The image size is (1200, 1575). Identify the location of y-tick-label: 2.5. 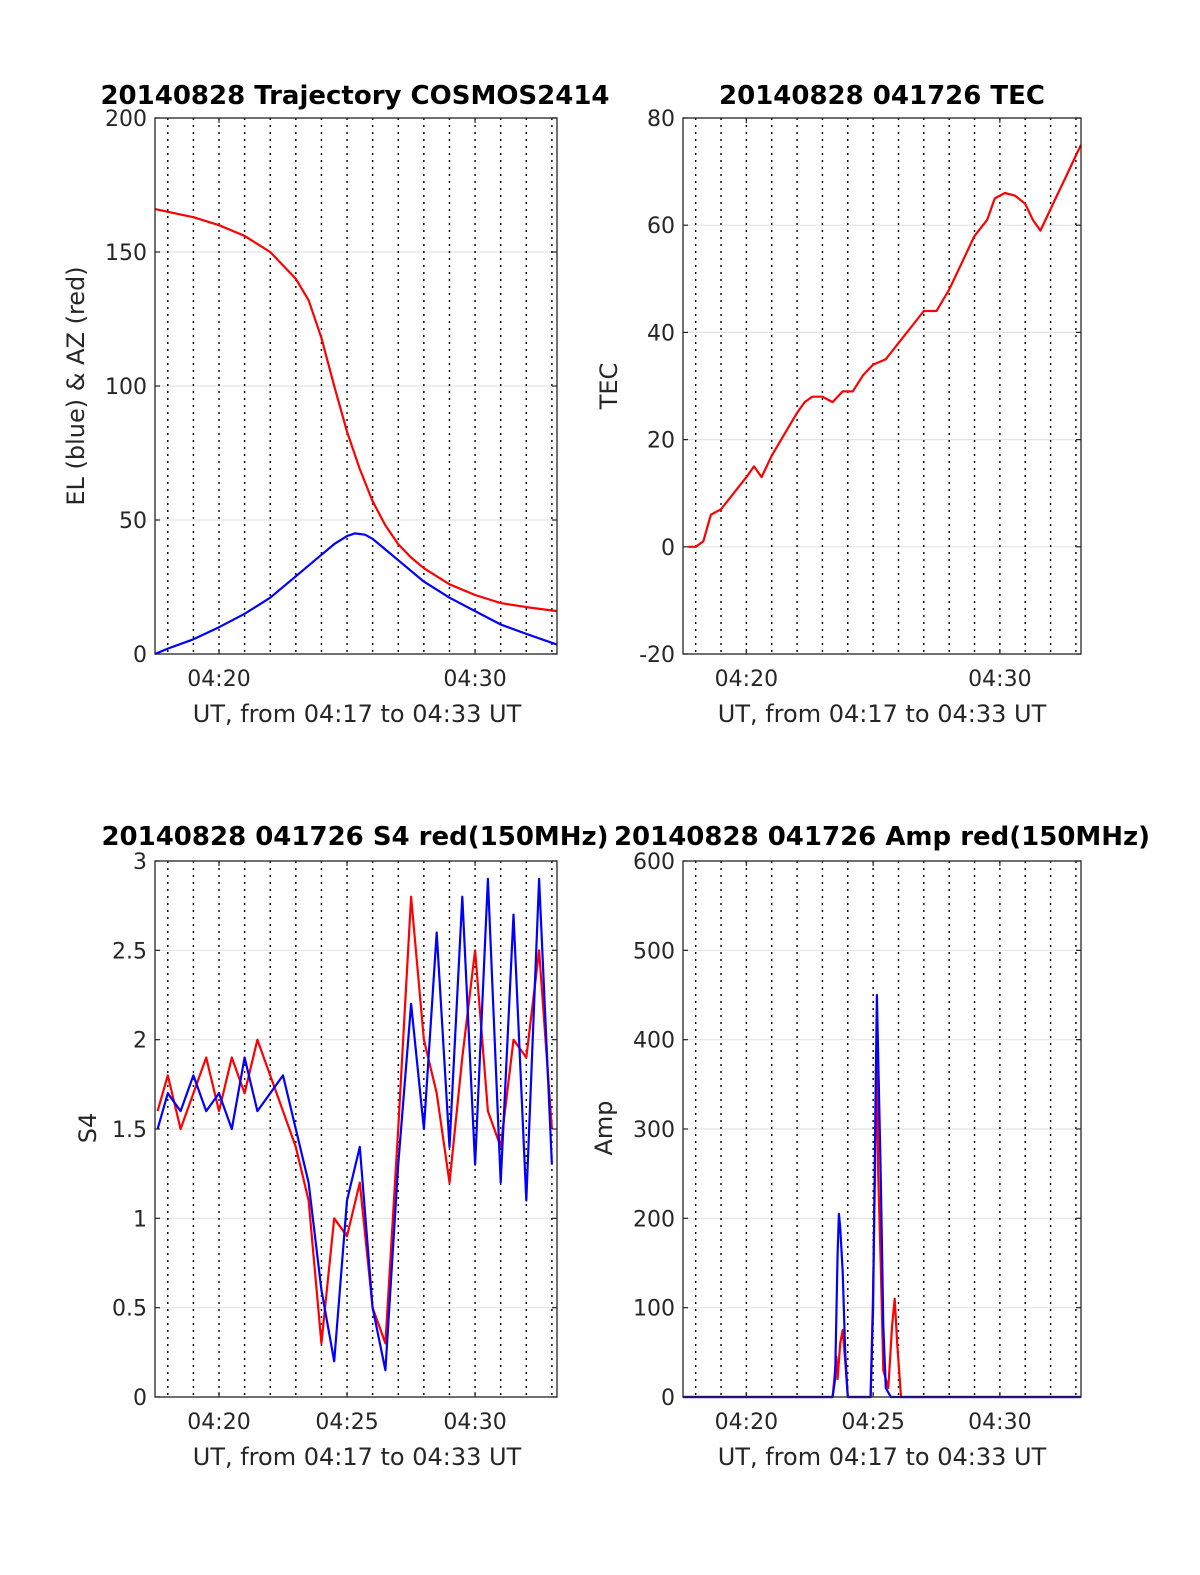
(129, 951).